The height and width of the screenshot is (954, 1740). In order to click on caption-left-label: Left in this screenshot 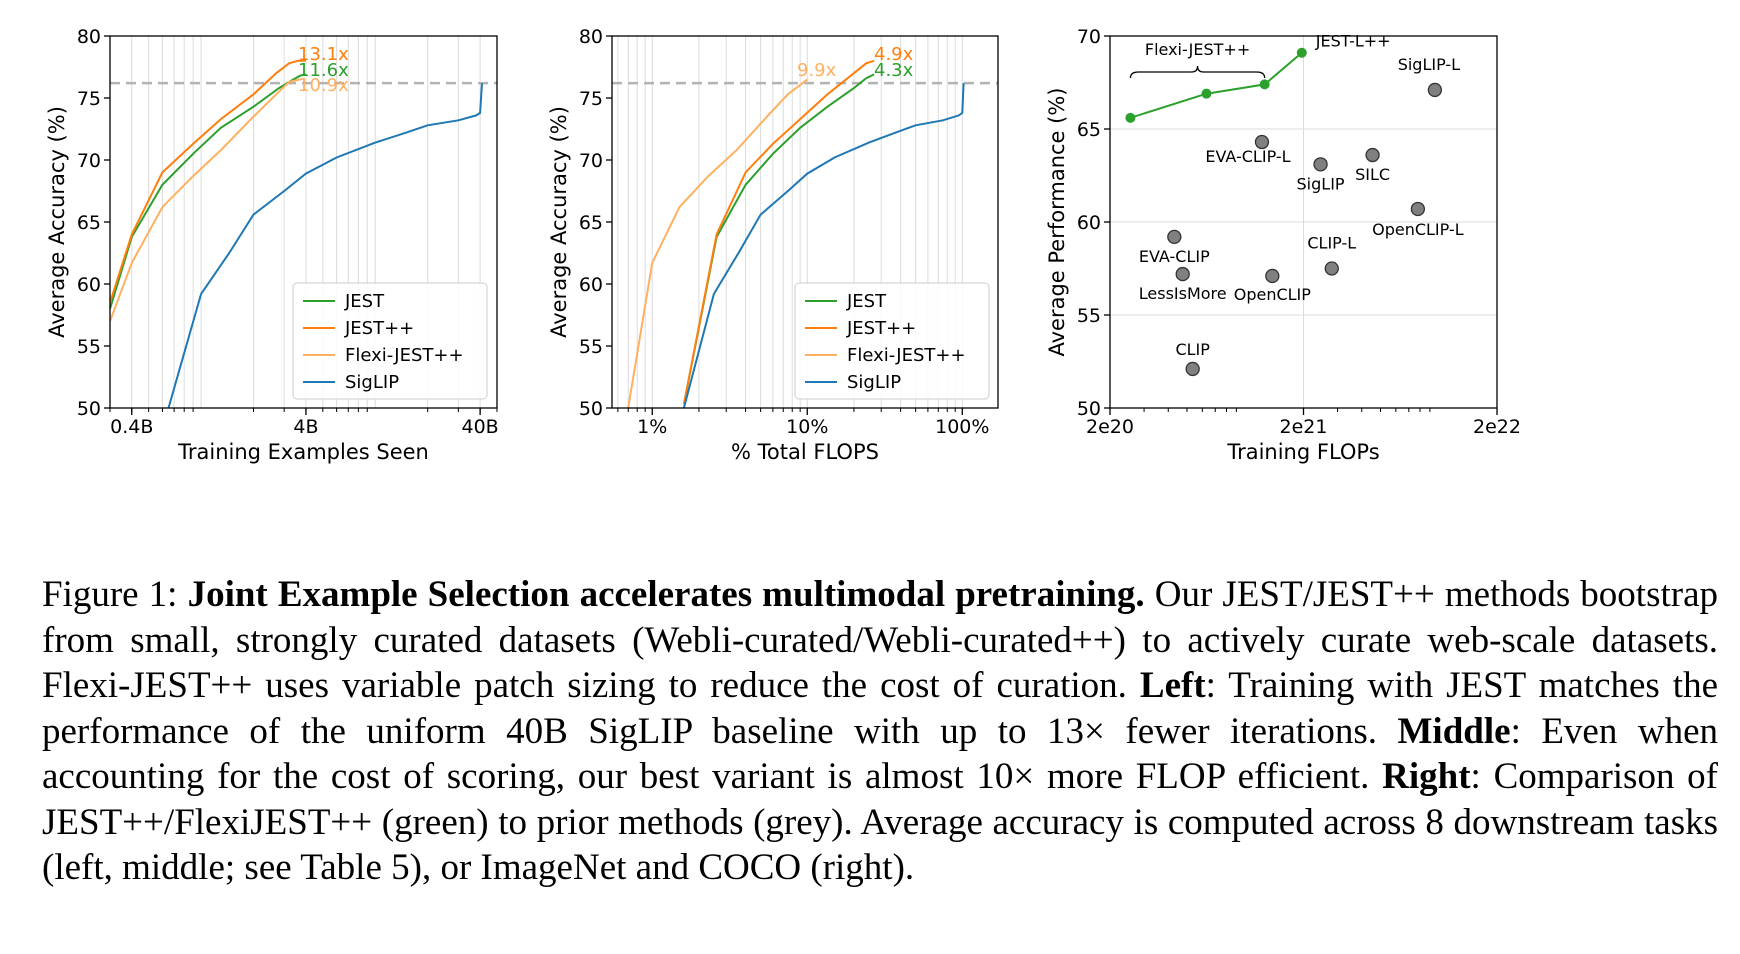, I will do `click(1172, 685)`.